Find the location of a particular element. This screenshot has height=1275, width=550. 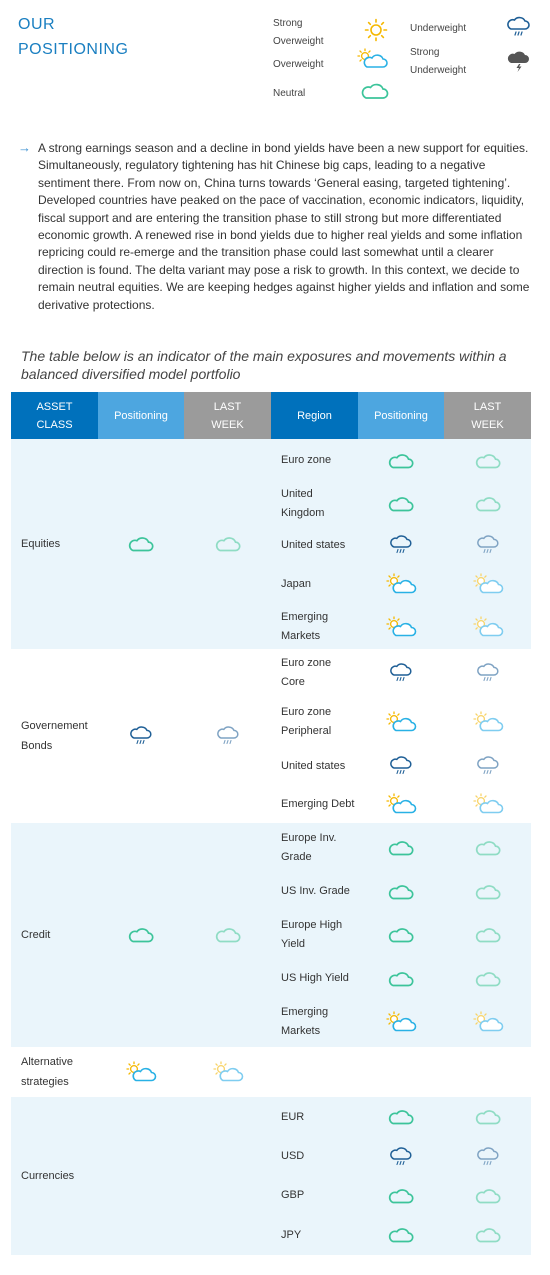

table-row: Japan is located at coordinates (271, 584).